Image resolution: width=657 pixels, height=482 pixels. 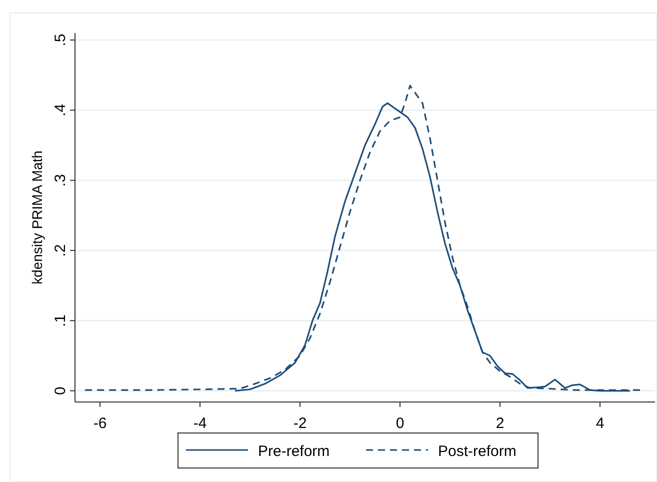 I want to click on x-tick-label: 2, so click(x=500, y=423).